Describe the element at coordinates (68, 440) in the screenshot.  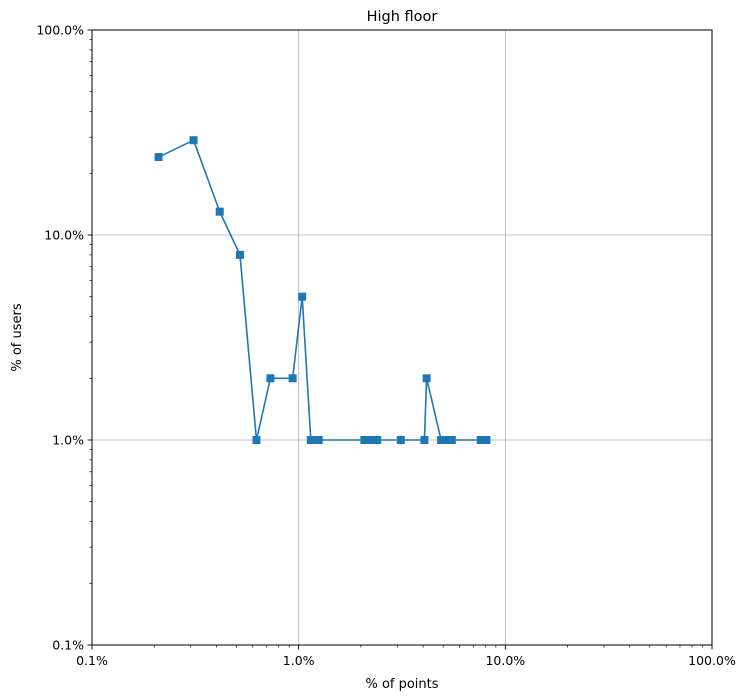
I see `y-tick-label: 1.0%` at that location.